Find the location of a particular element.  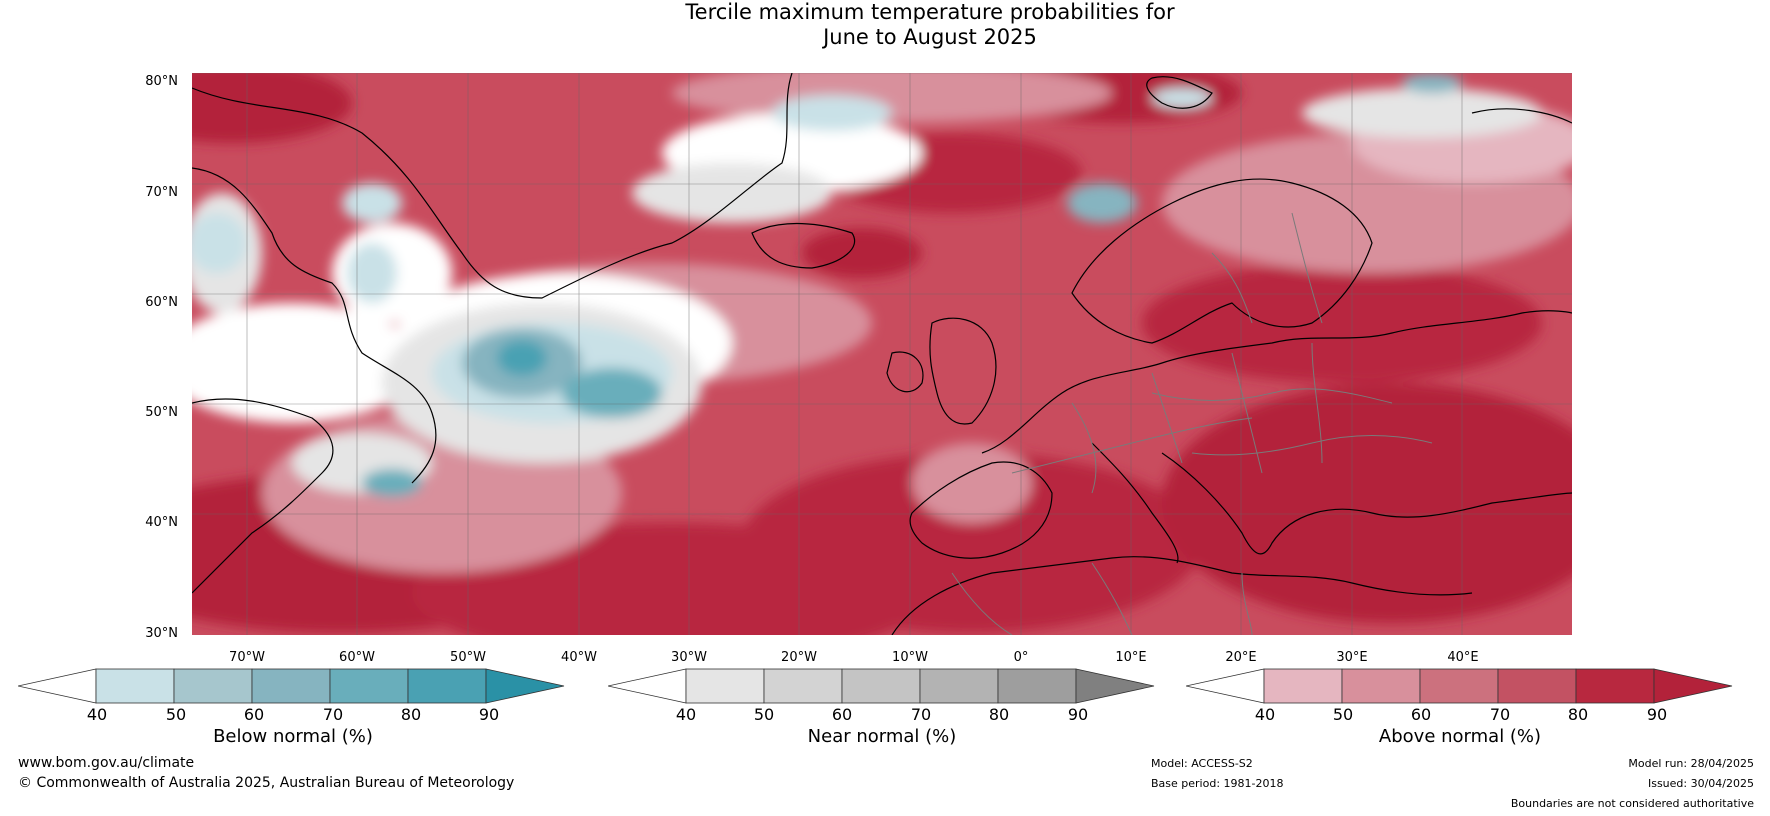

above-tick-80: 80 is located at coordinates (1578, 714).